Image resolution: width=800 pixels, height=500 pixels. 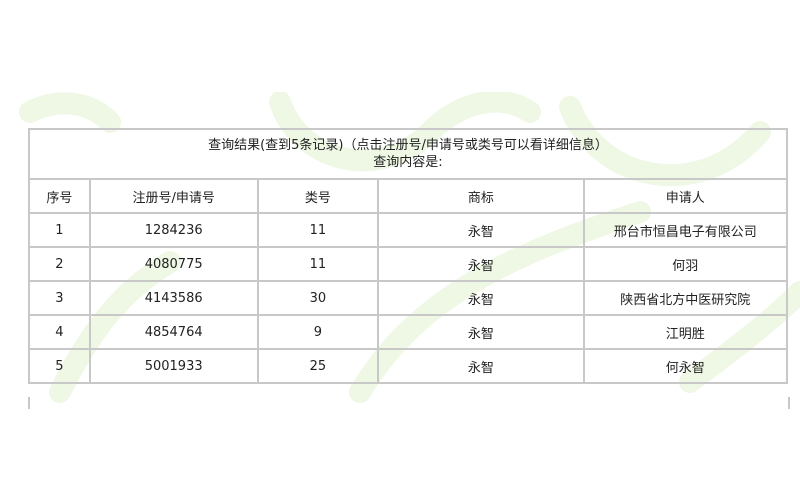 What do you see at coordinates (685, 196) in the screenshot?
I see `column-header-applicant: 申请人` at bounding box center [685, 196].